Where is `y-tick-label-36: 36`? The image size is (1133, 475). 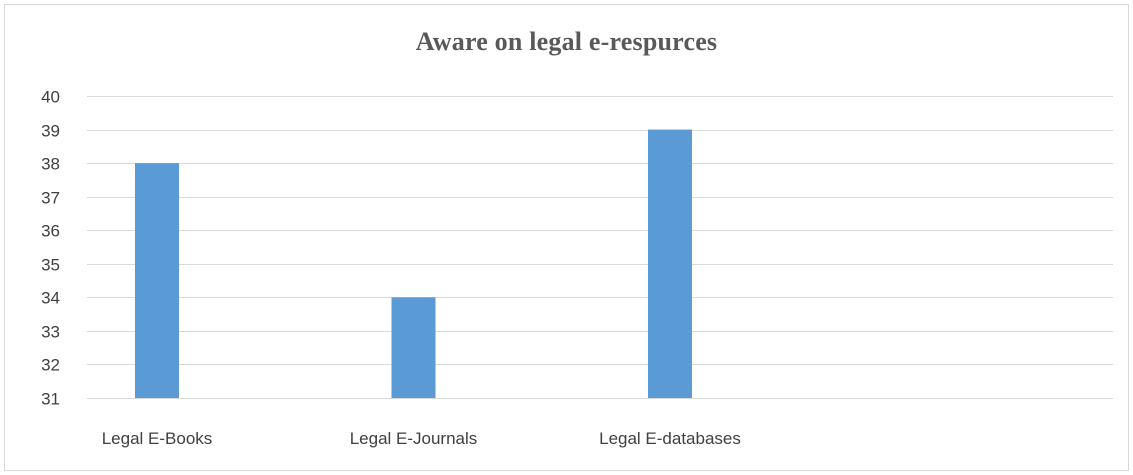 y-tick-label-36: 36 is located at coordinates (50, 231).